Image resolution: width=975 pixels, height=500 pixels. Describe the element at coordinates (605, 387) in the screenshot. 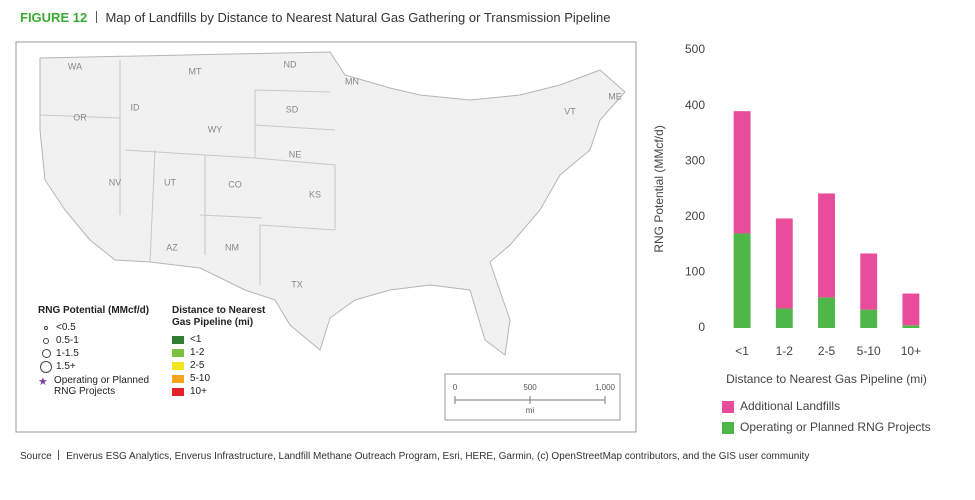

I see `scale-label: 1,000` at that location.